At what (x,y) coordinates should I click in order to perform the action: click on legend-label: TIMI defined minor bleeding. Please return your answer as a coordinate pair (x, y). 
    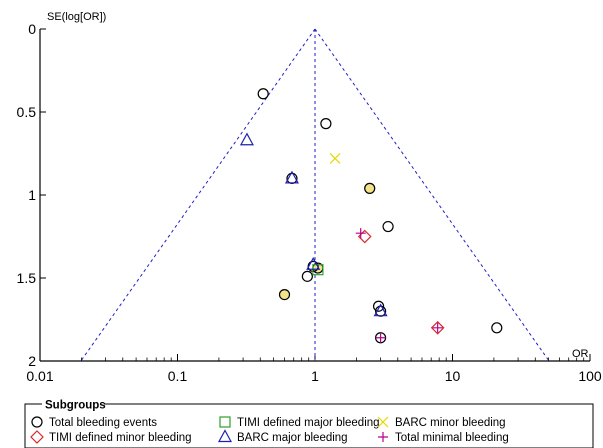
    Looking at the image, I should click on (120, 438).